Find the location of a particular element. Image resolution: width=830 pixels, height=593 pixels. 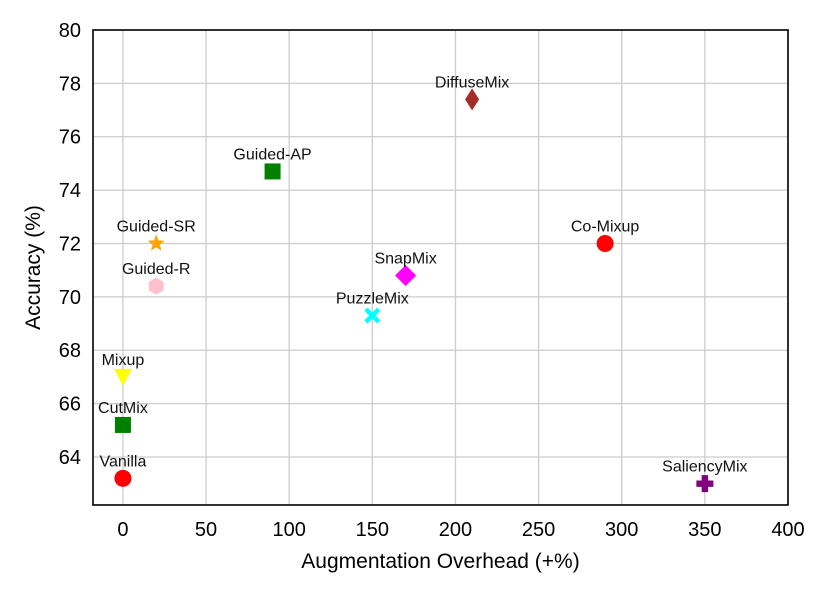

x-tick-label: 300 is located at coordinates (621, 530).